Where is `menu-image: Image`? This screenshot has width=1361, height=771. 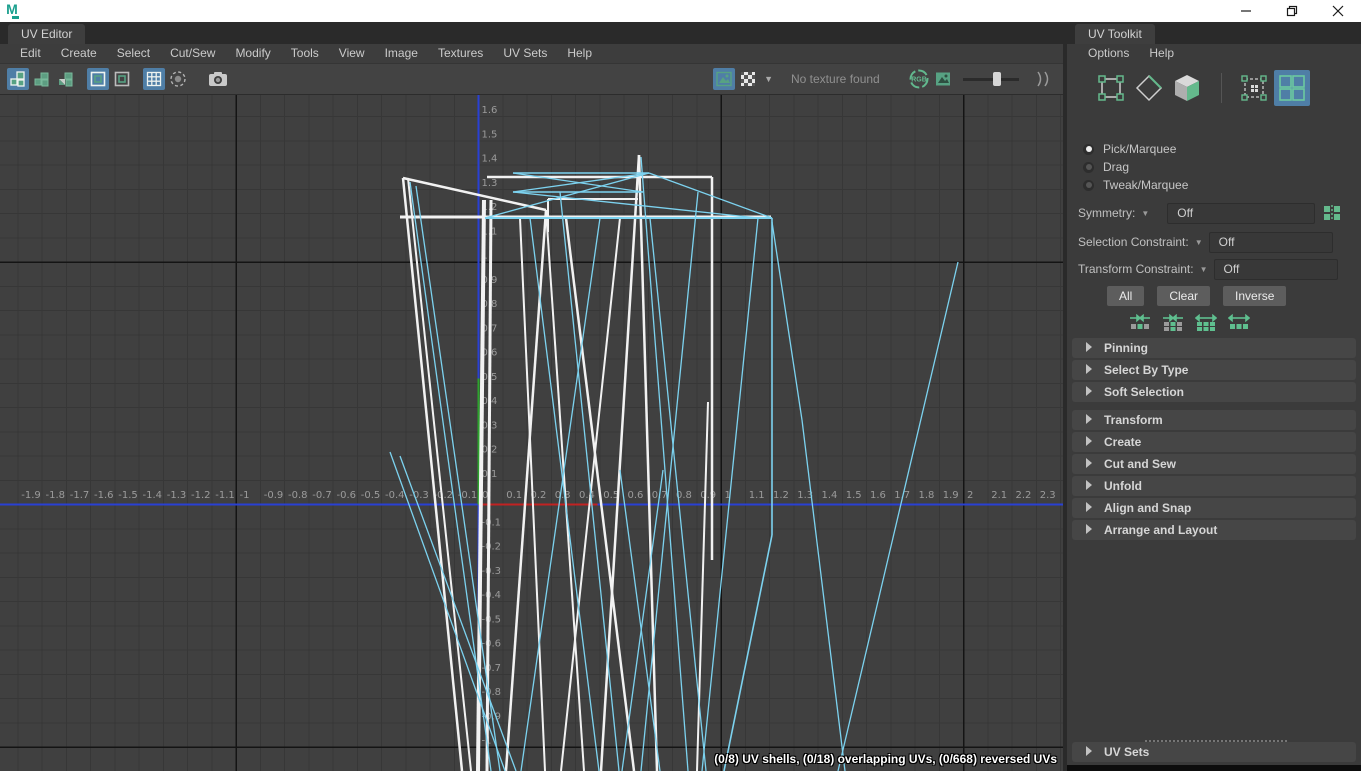 menu-image: Image is located at coordinates (401, 53).